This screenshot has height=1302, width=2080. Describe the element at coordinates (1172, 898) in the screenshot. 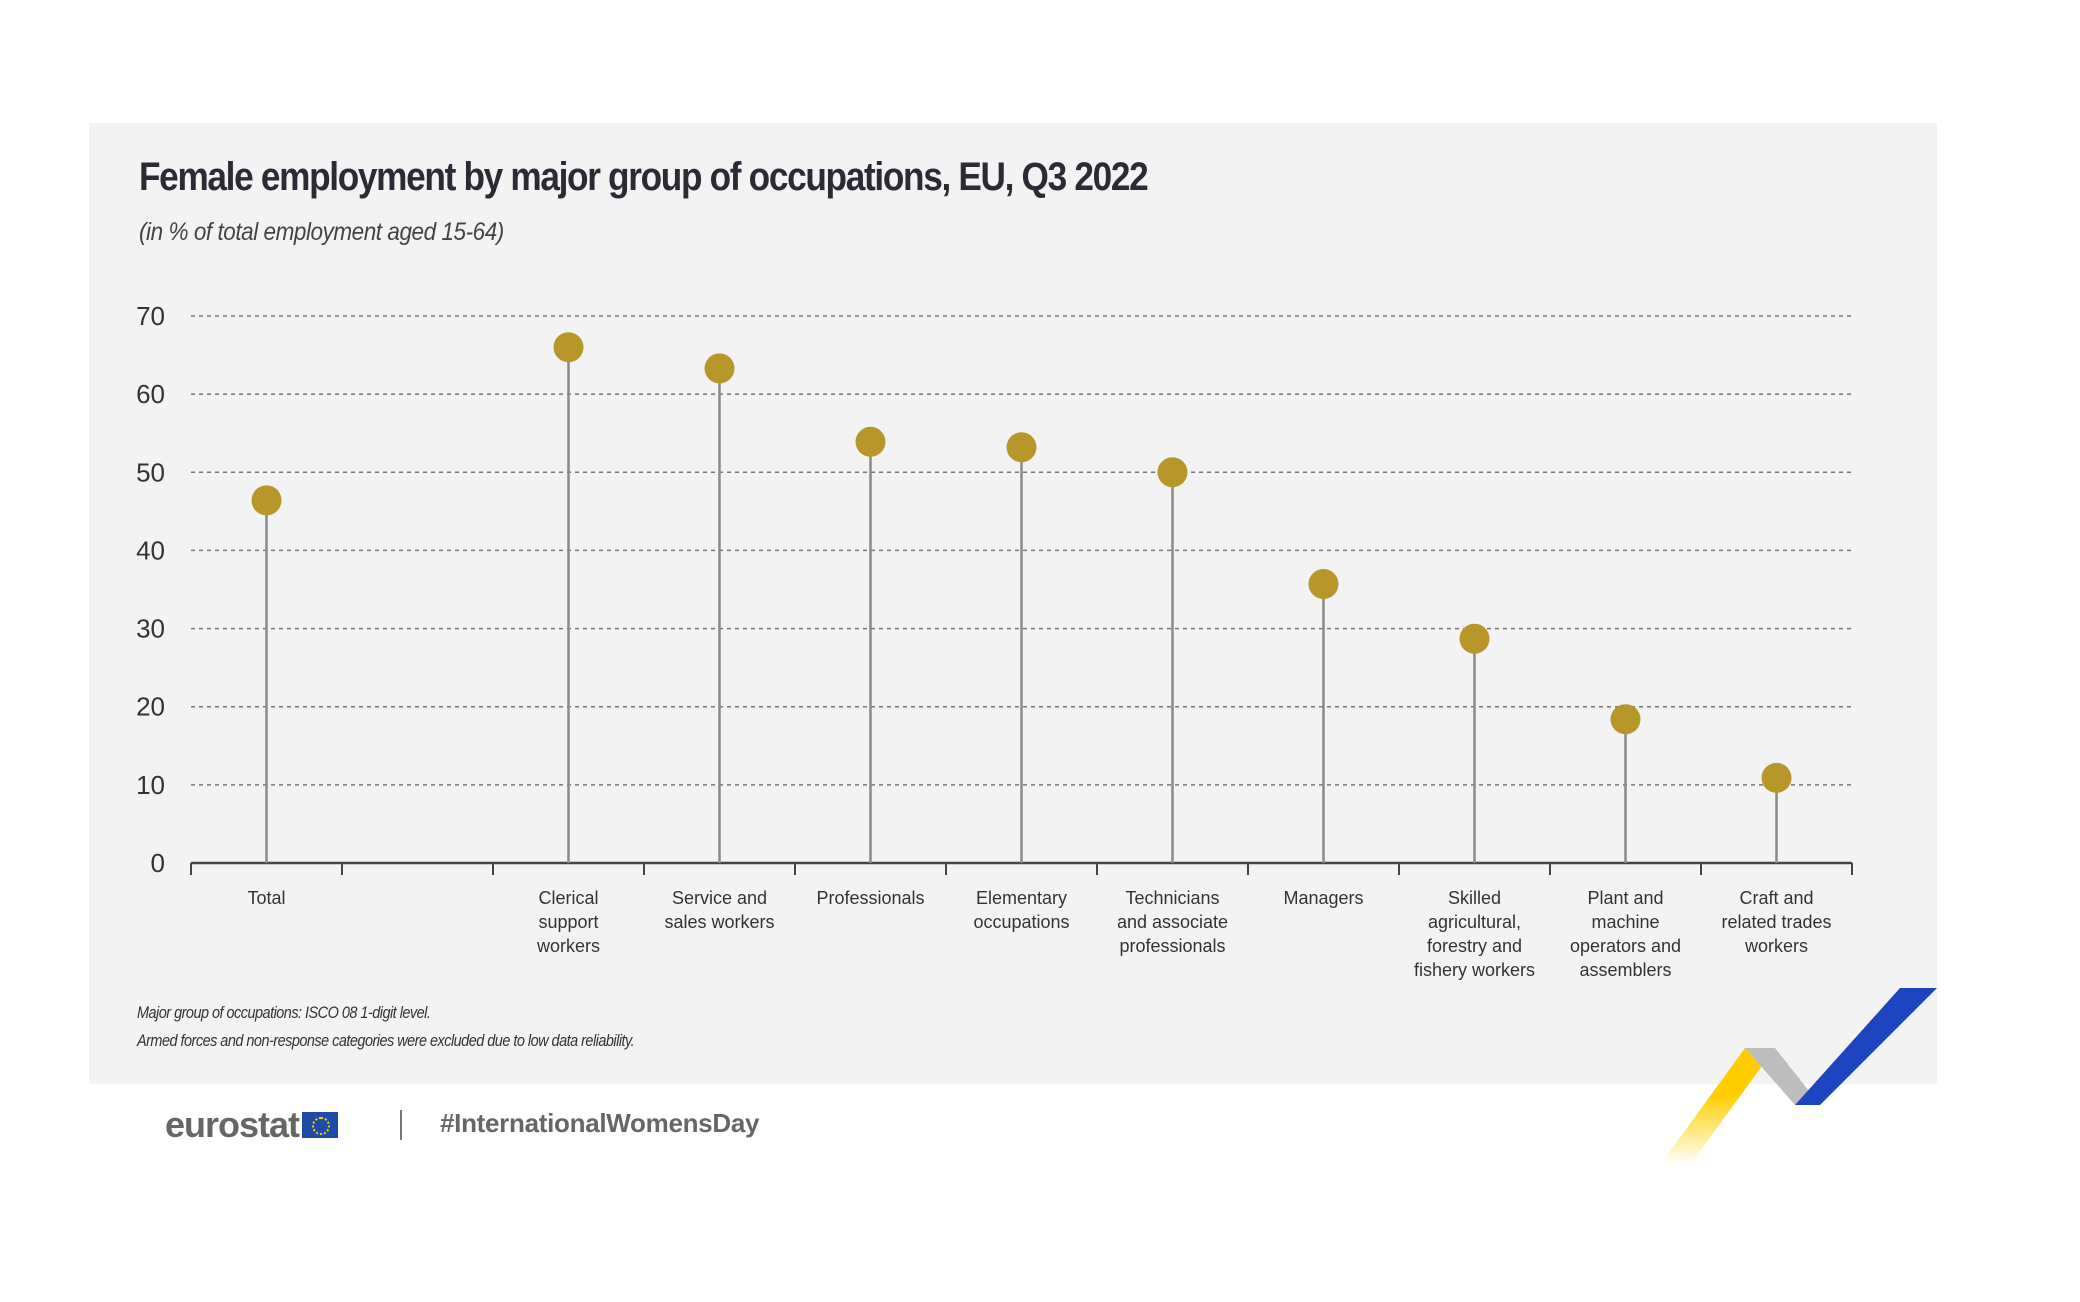

I see `x-category-label: Technicians` at that location.